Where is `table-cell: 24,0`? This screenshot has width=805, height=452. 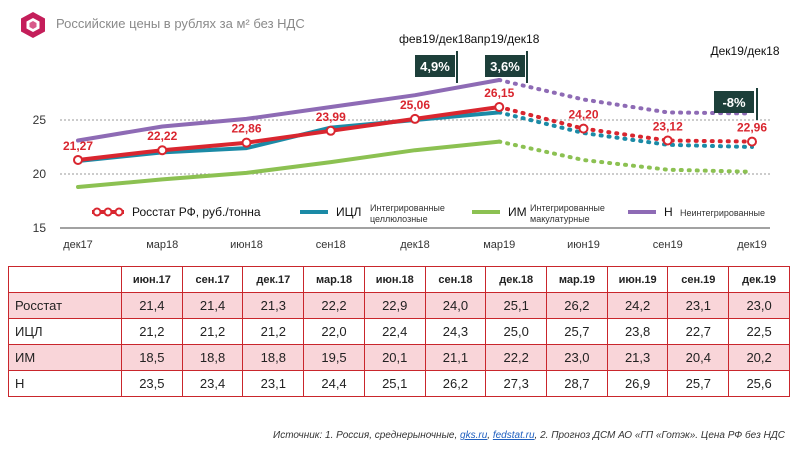
table-cell: 24,0 is located at coordinates (455, 305).